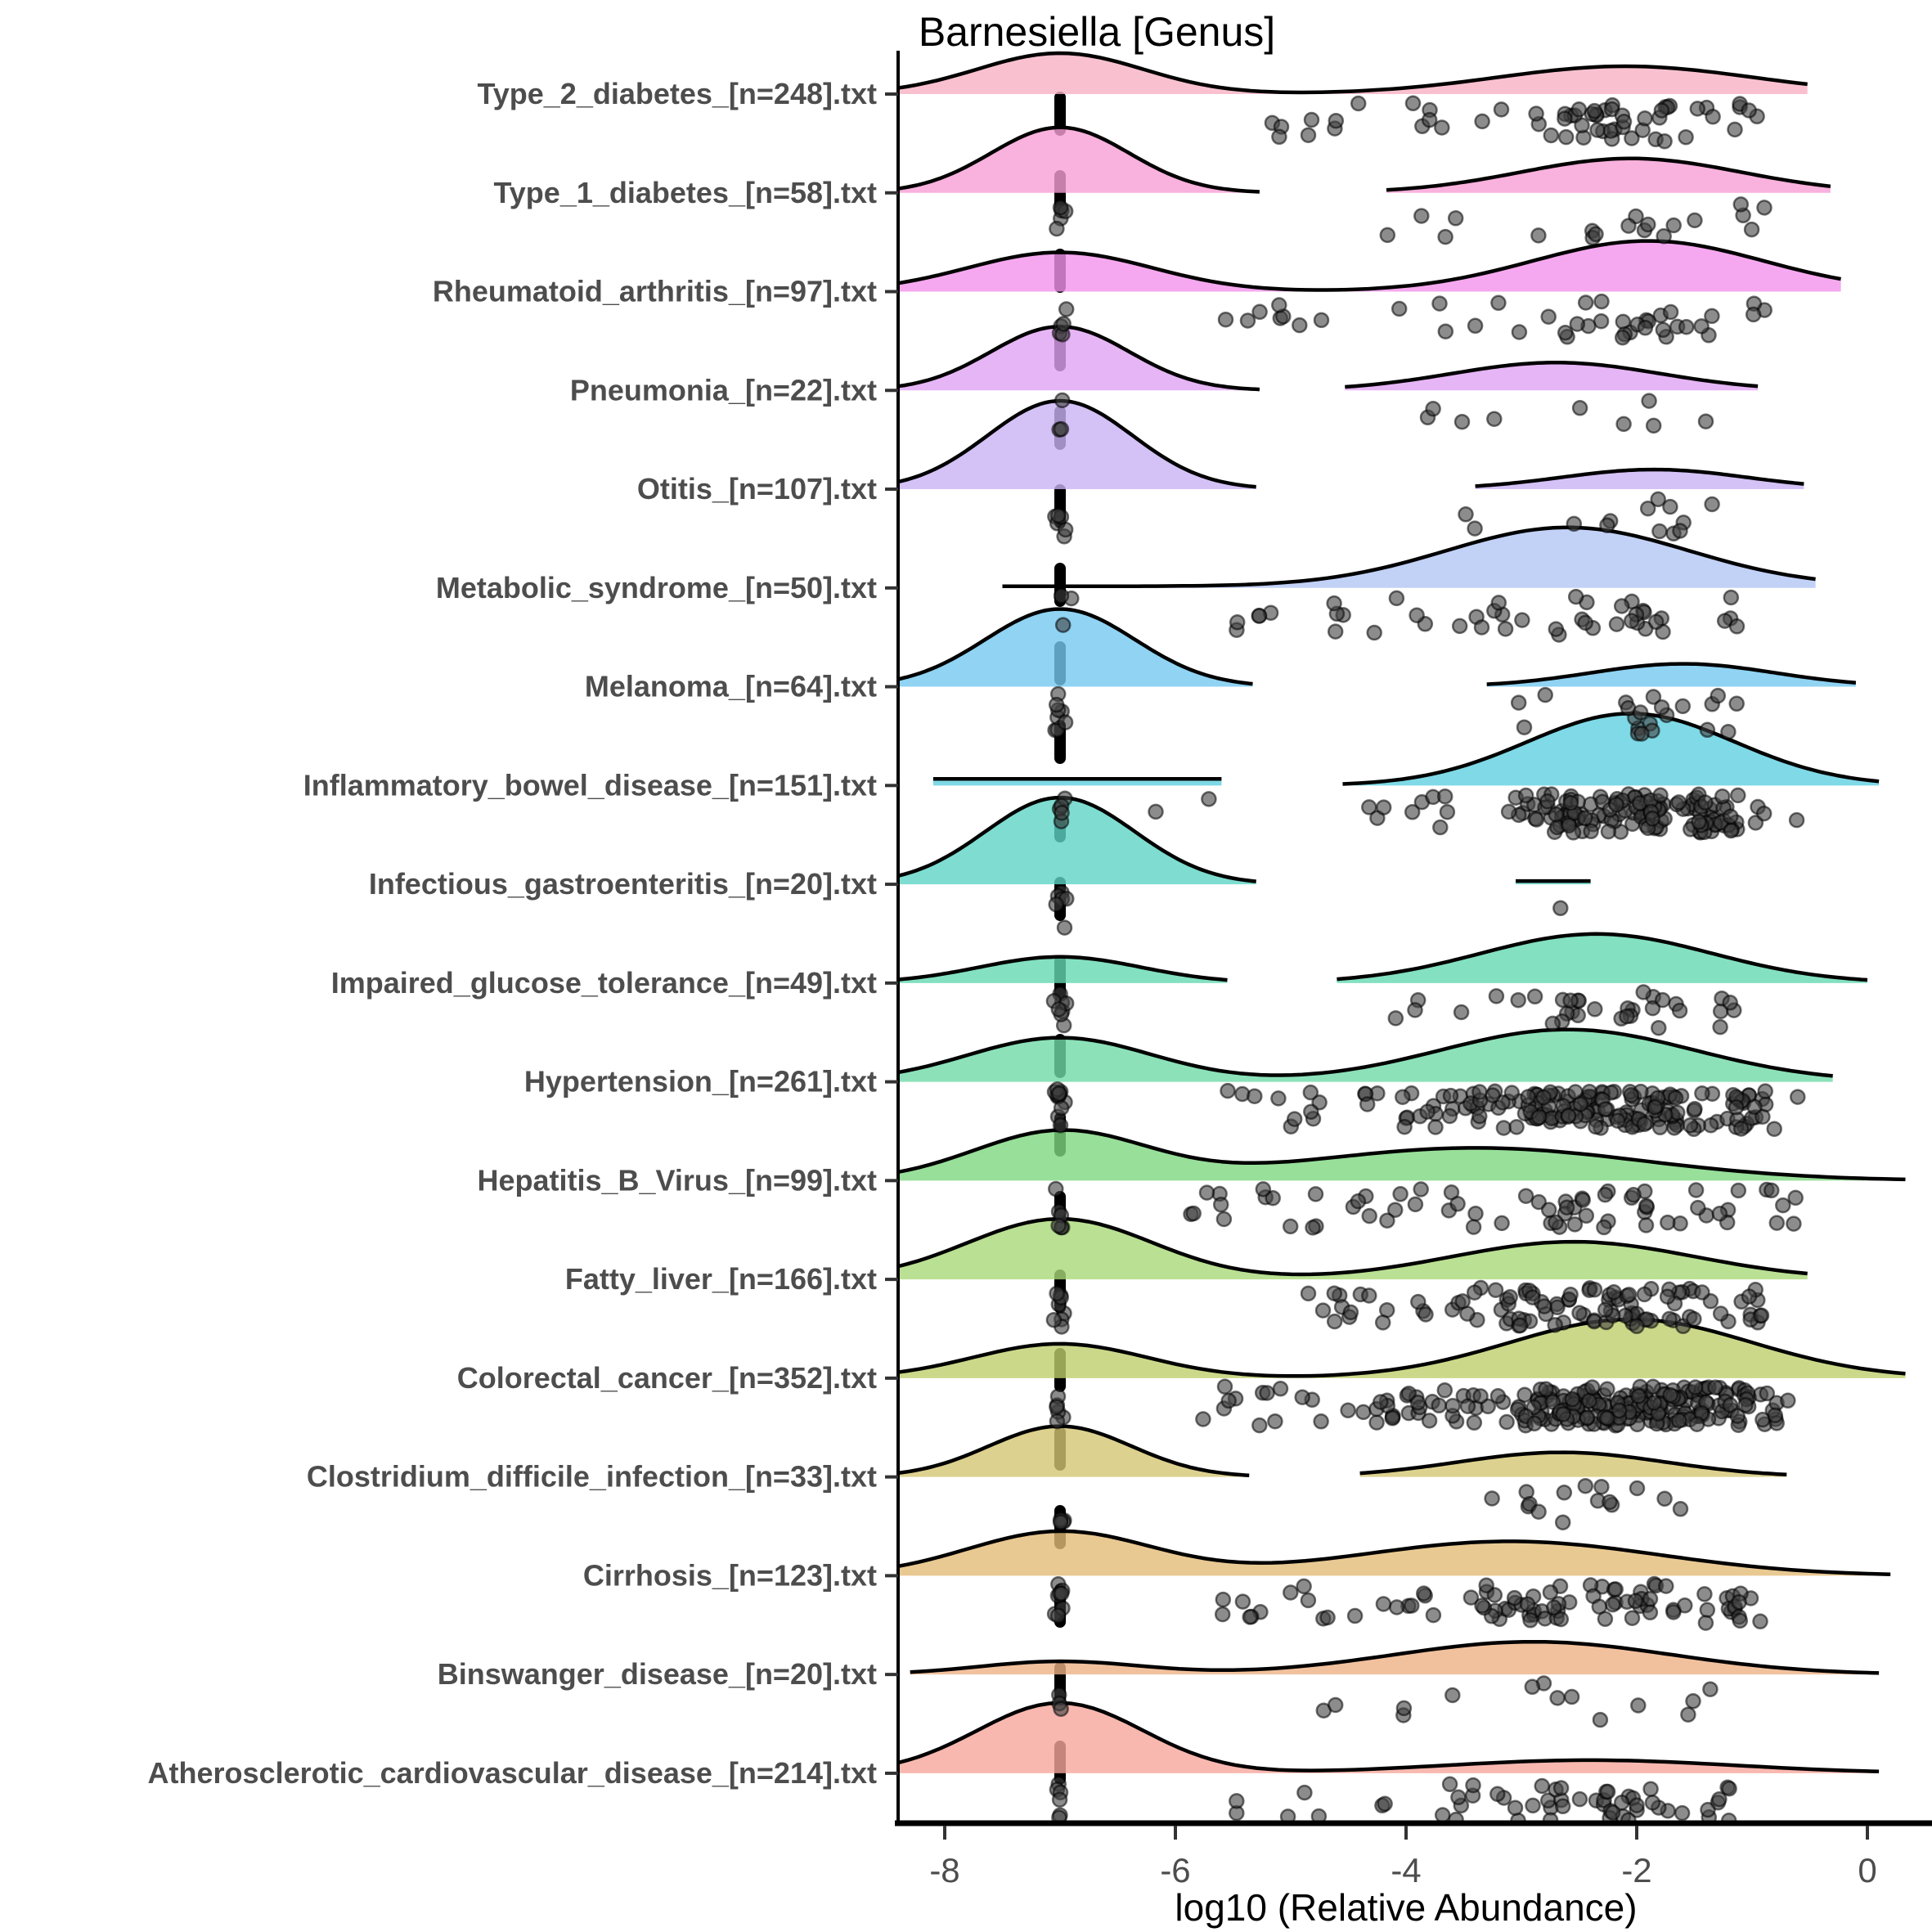  Describe the element at coordinates (604, 983) in the screenshot. I see `y-axis-label: Impaired_glucose_tolerance_[n=49].txt` at that location.